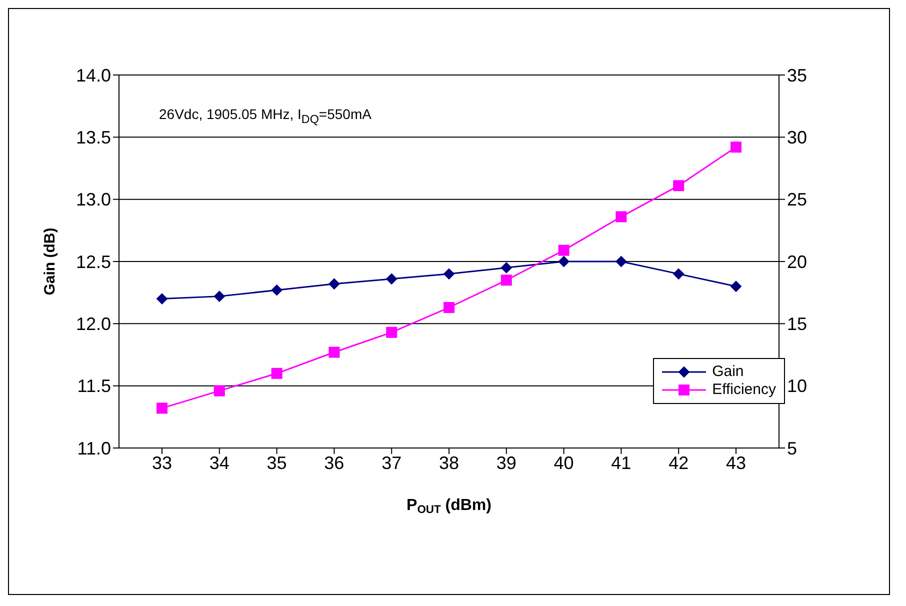 This screenshot has height=606, width=906. I want to click on x-tick-label: 38, so click(449, 462).